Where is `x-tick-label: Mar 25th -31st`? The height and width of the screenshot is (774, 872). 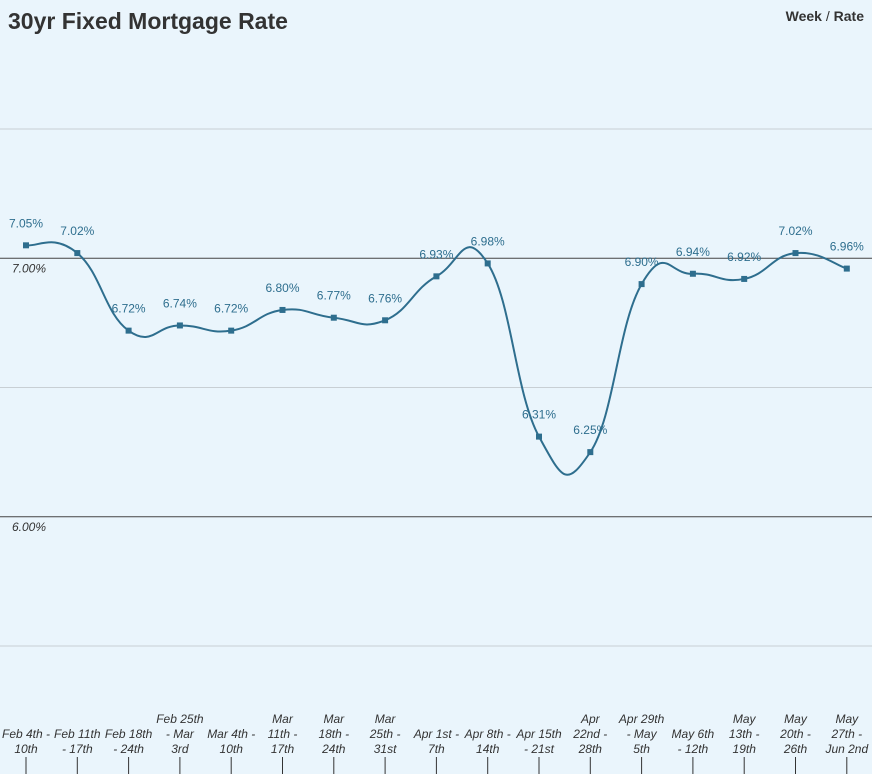 x-tick-label: Mar 25th -31st is located at coordinates (385, 734).